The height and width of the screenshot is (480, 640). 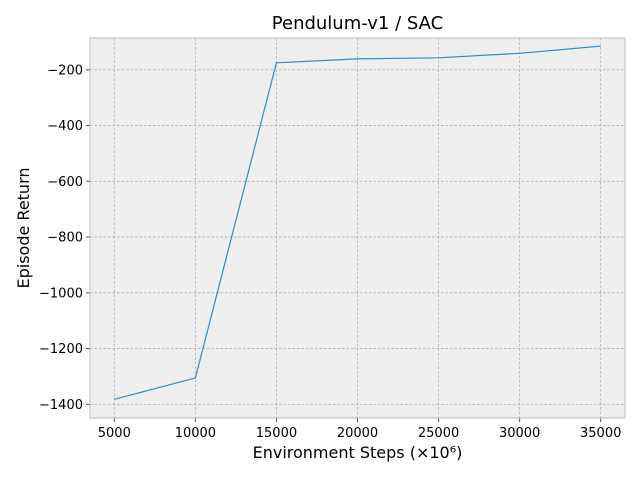 I want to click on x-tick-label: 5000, so click(x=114, y=433).